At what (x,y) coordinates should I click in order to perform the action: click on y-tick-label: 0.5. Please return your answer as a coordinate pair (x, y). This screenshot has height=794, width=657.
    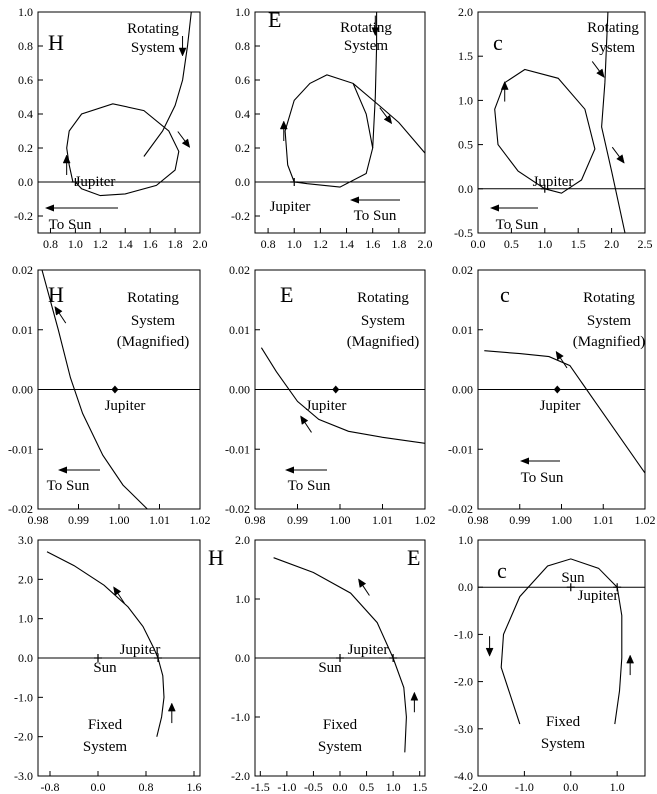
    Looking at the image, I should click on (465, 145).